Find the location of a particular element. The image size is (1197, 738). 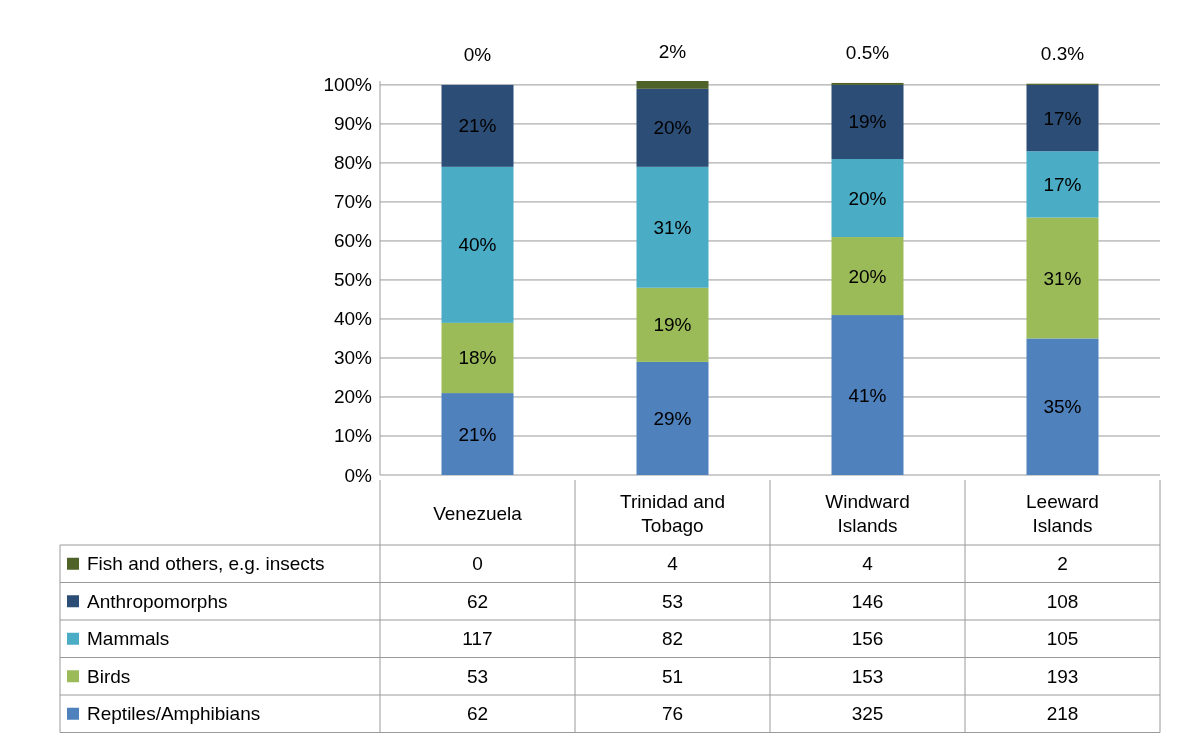

legend-label: Anthropomorphs is located at coordinates (157, 601).